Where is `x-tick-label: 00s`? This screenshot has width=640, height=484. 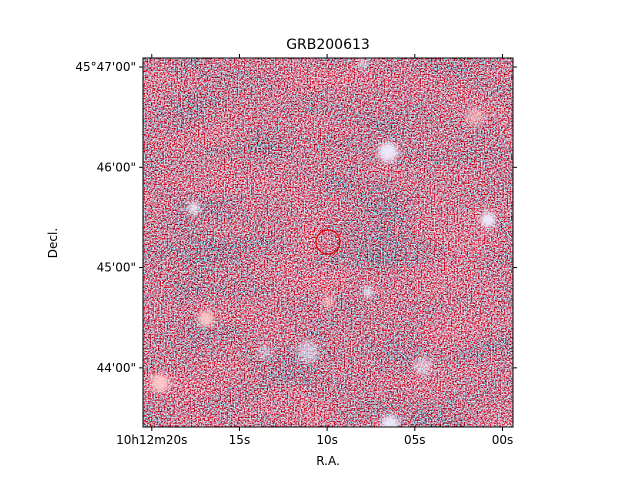
x-tick-label: 00s is located at coordinates (503, 440).